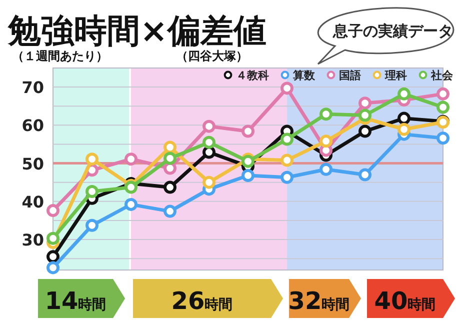 The width and height of the screenshot is (474, 335). I want to click on legend-label: 国語, so click(350, 75).